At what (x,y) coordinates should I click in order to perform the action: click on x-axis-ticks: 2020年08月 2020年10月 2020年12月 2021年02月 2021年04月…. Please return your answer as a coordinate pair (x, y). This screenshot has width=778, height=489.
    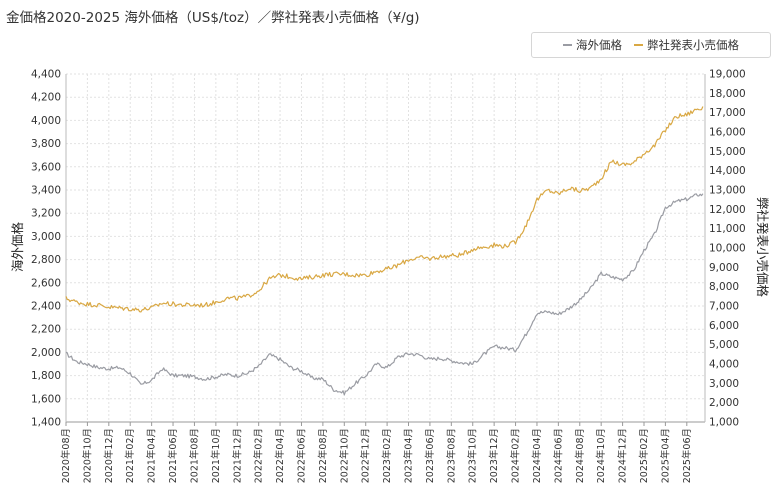
    Looking at the image, I should click on (376, 452).